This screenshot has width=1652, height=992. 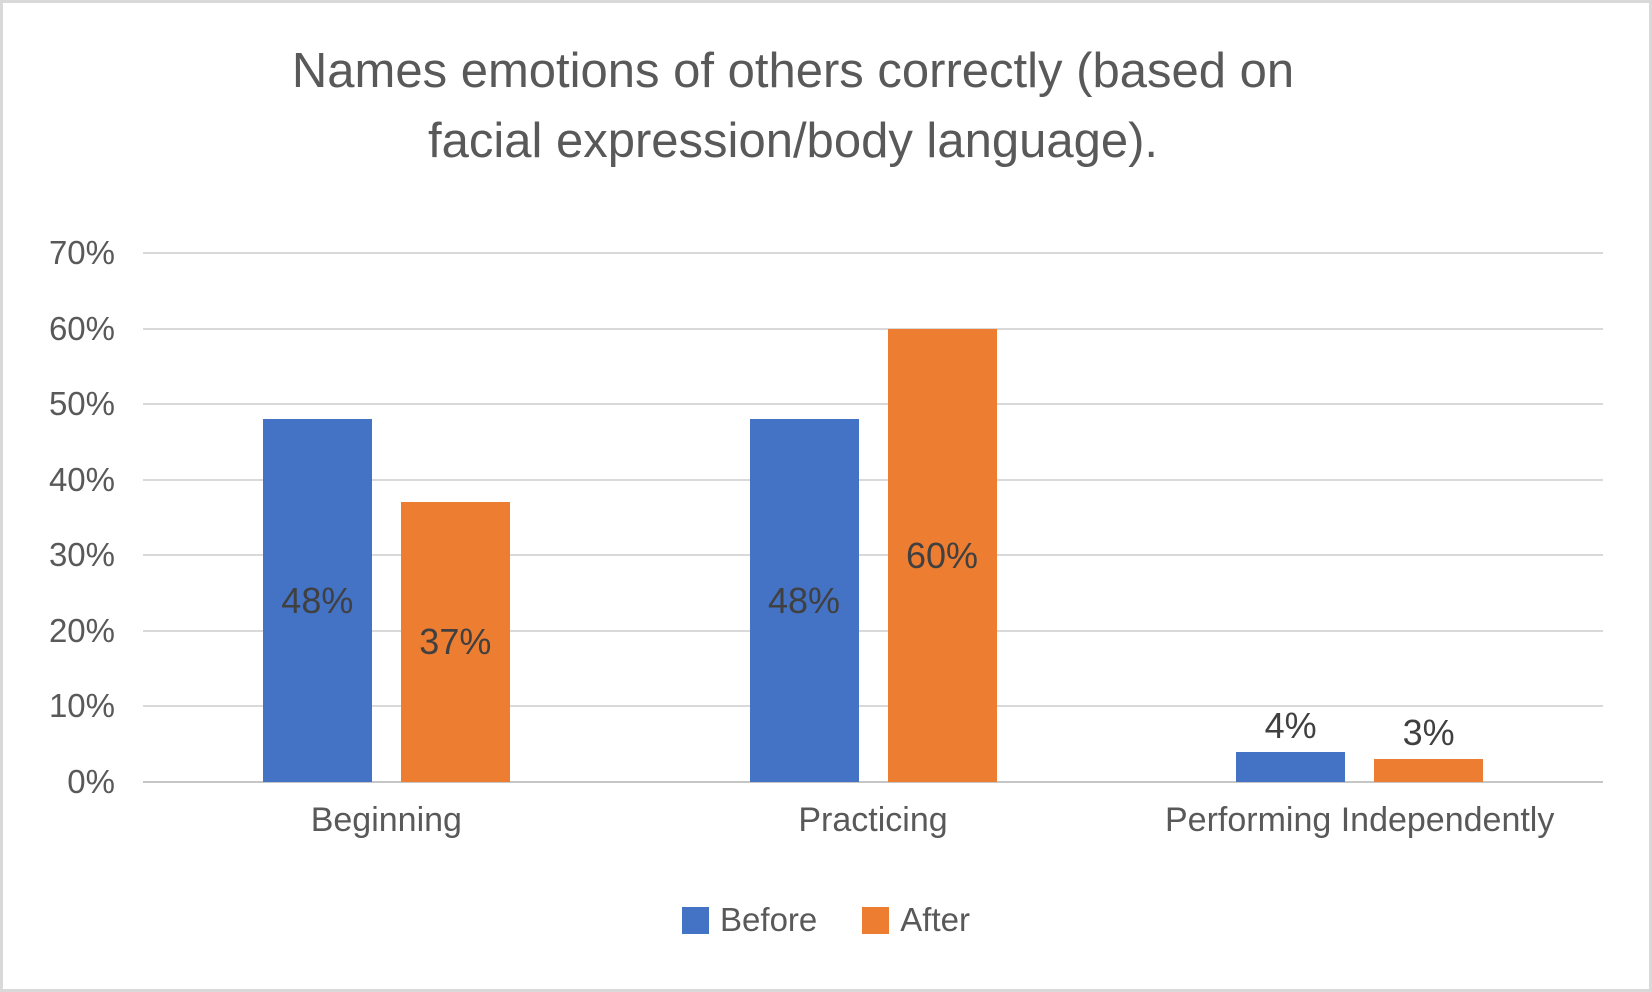 I want to click on x-axis-category-label: Practicing, so click(x=873, y=820).